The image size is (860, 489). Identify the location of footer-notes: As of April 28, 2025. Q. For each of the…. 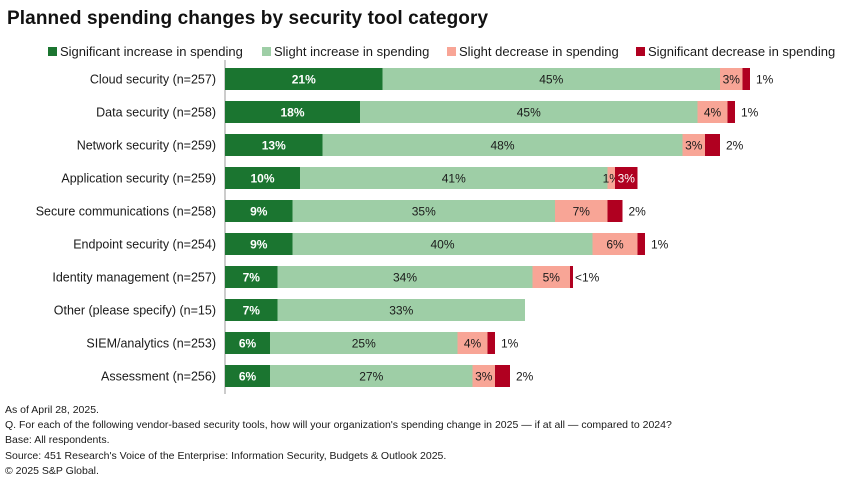
(338, 441).